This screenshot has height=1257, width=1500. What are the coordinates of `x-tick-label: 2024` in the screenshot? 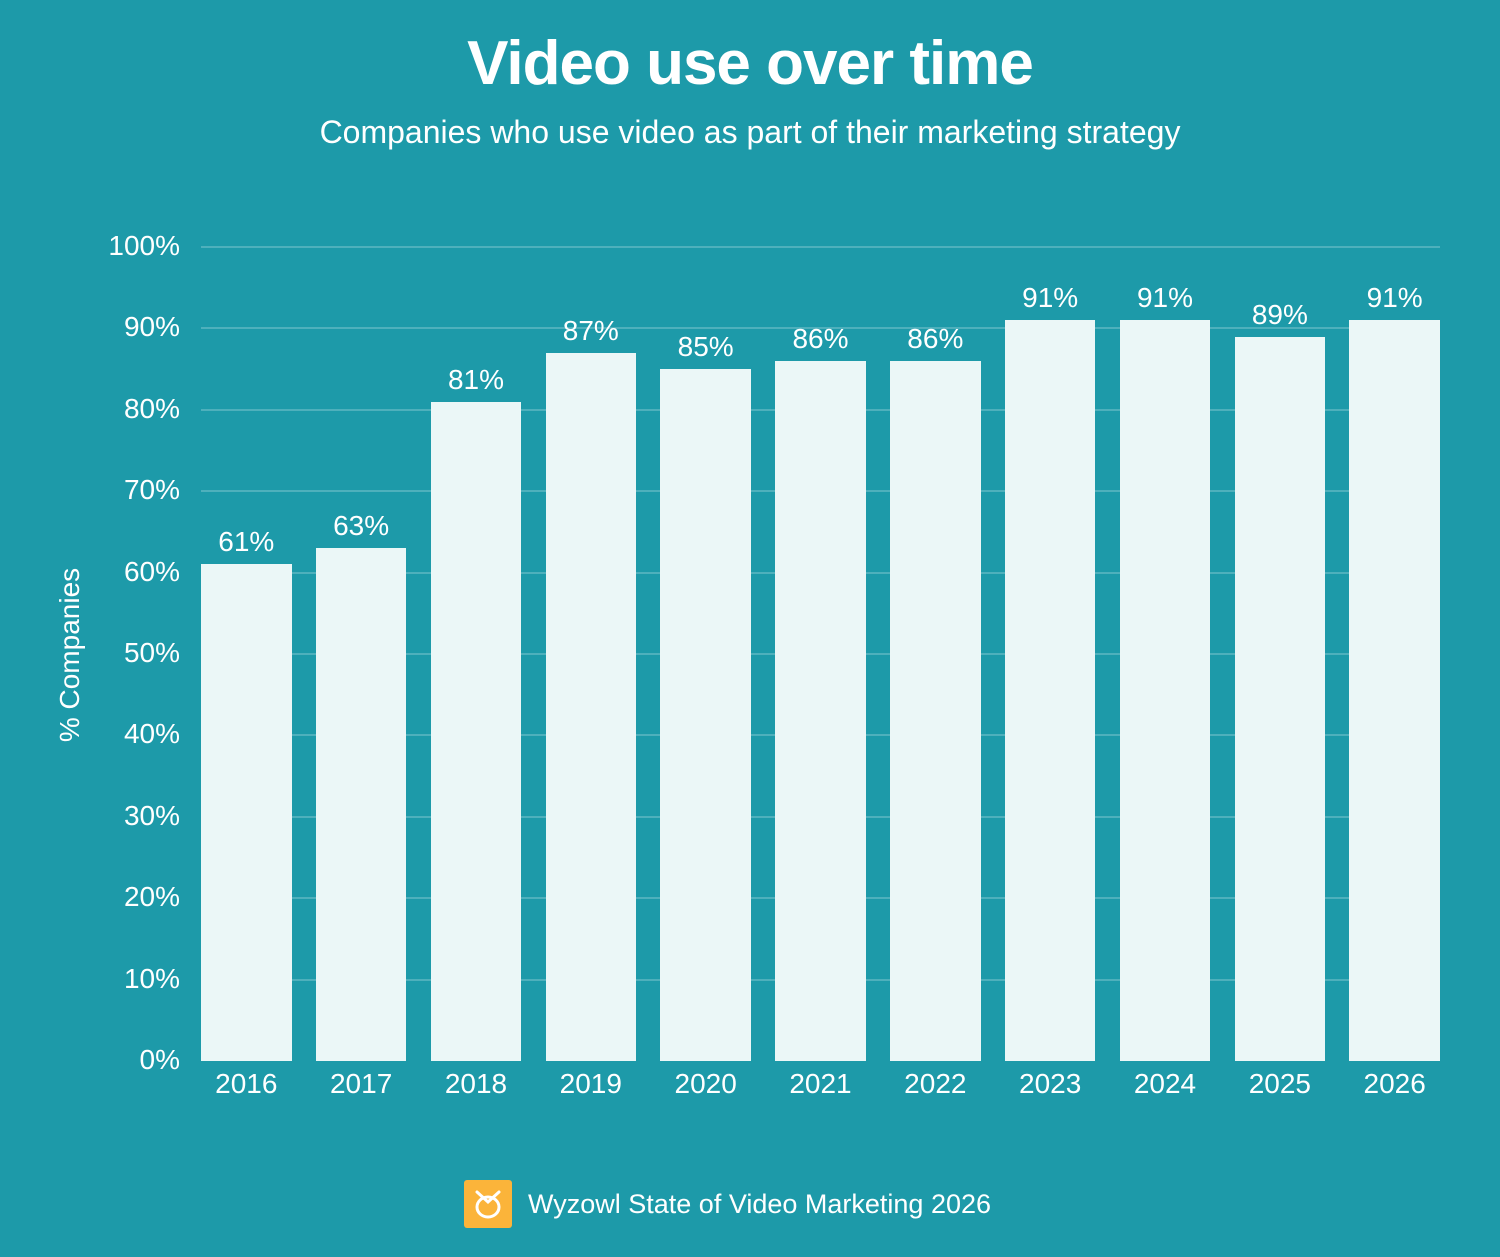 It's located at (1165, 1083).